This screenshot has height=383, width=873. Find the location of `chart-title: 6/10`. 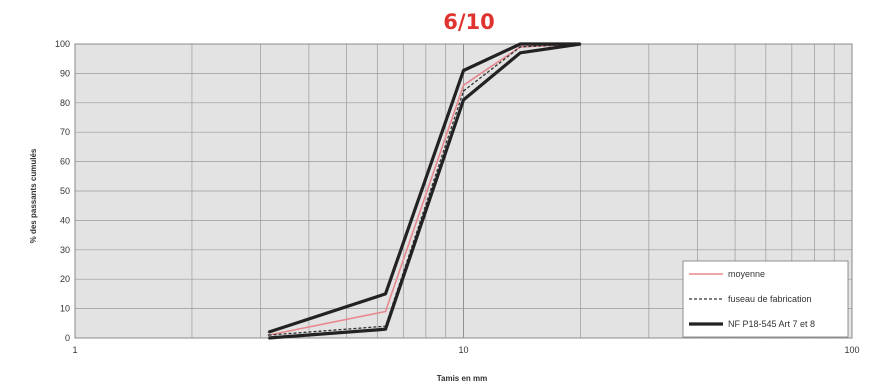

chart-title: 6/10 is located at coordinates (469, 22).